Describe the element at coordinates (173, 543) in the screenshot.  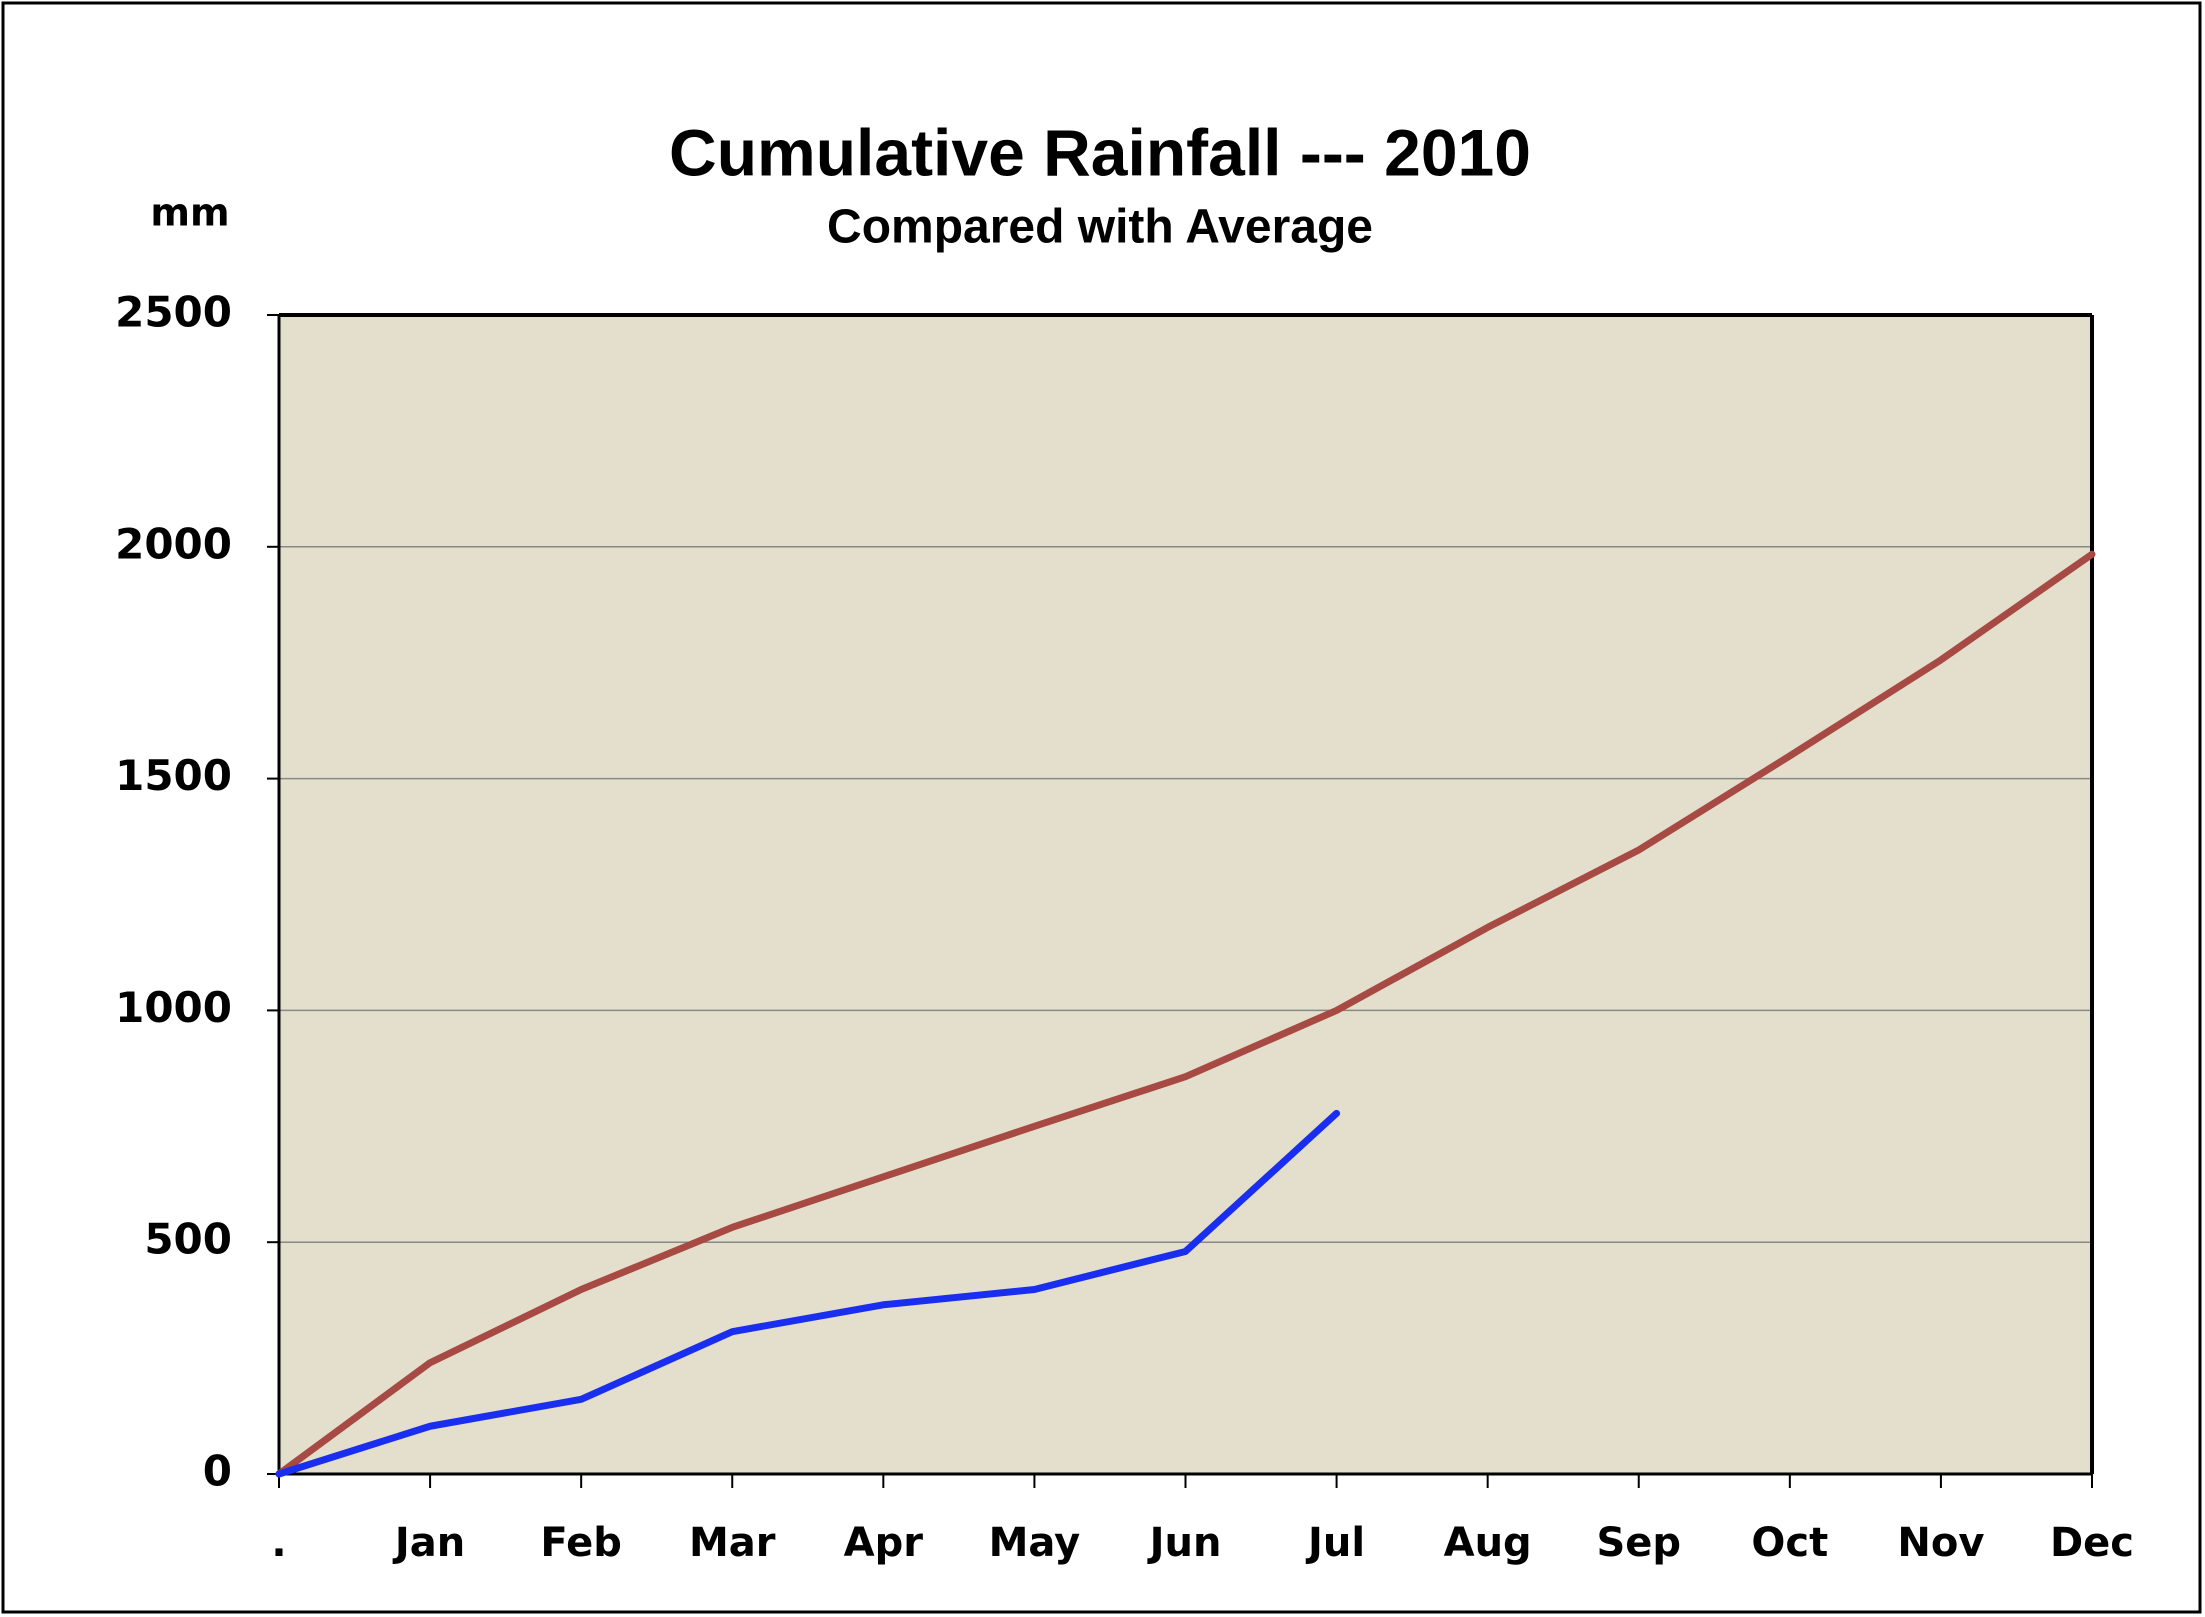
I see `y-tick-label: 2000` at that location.